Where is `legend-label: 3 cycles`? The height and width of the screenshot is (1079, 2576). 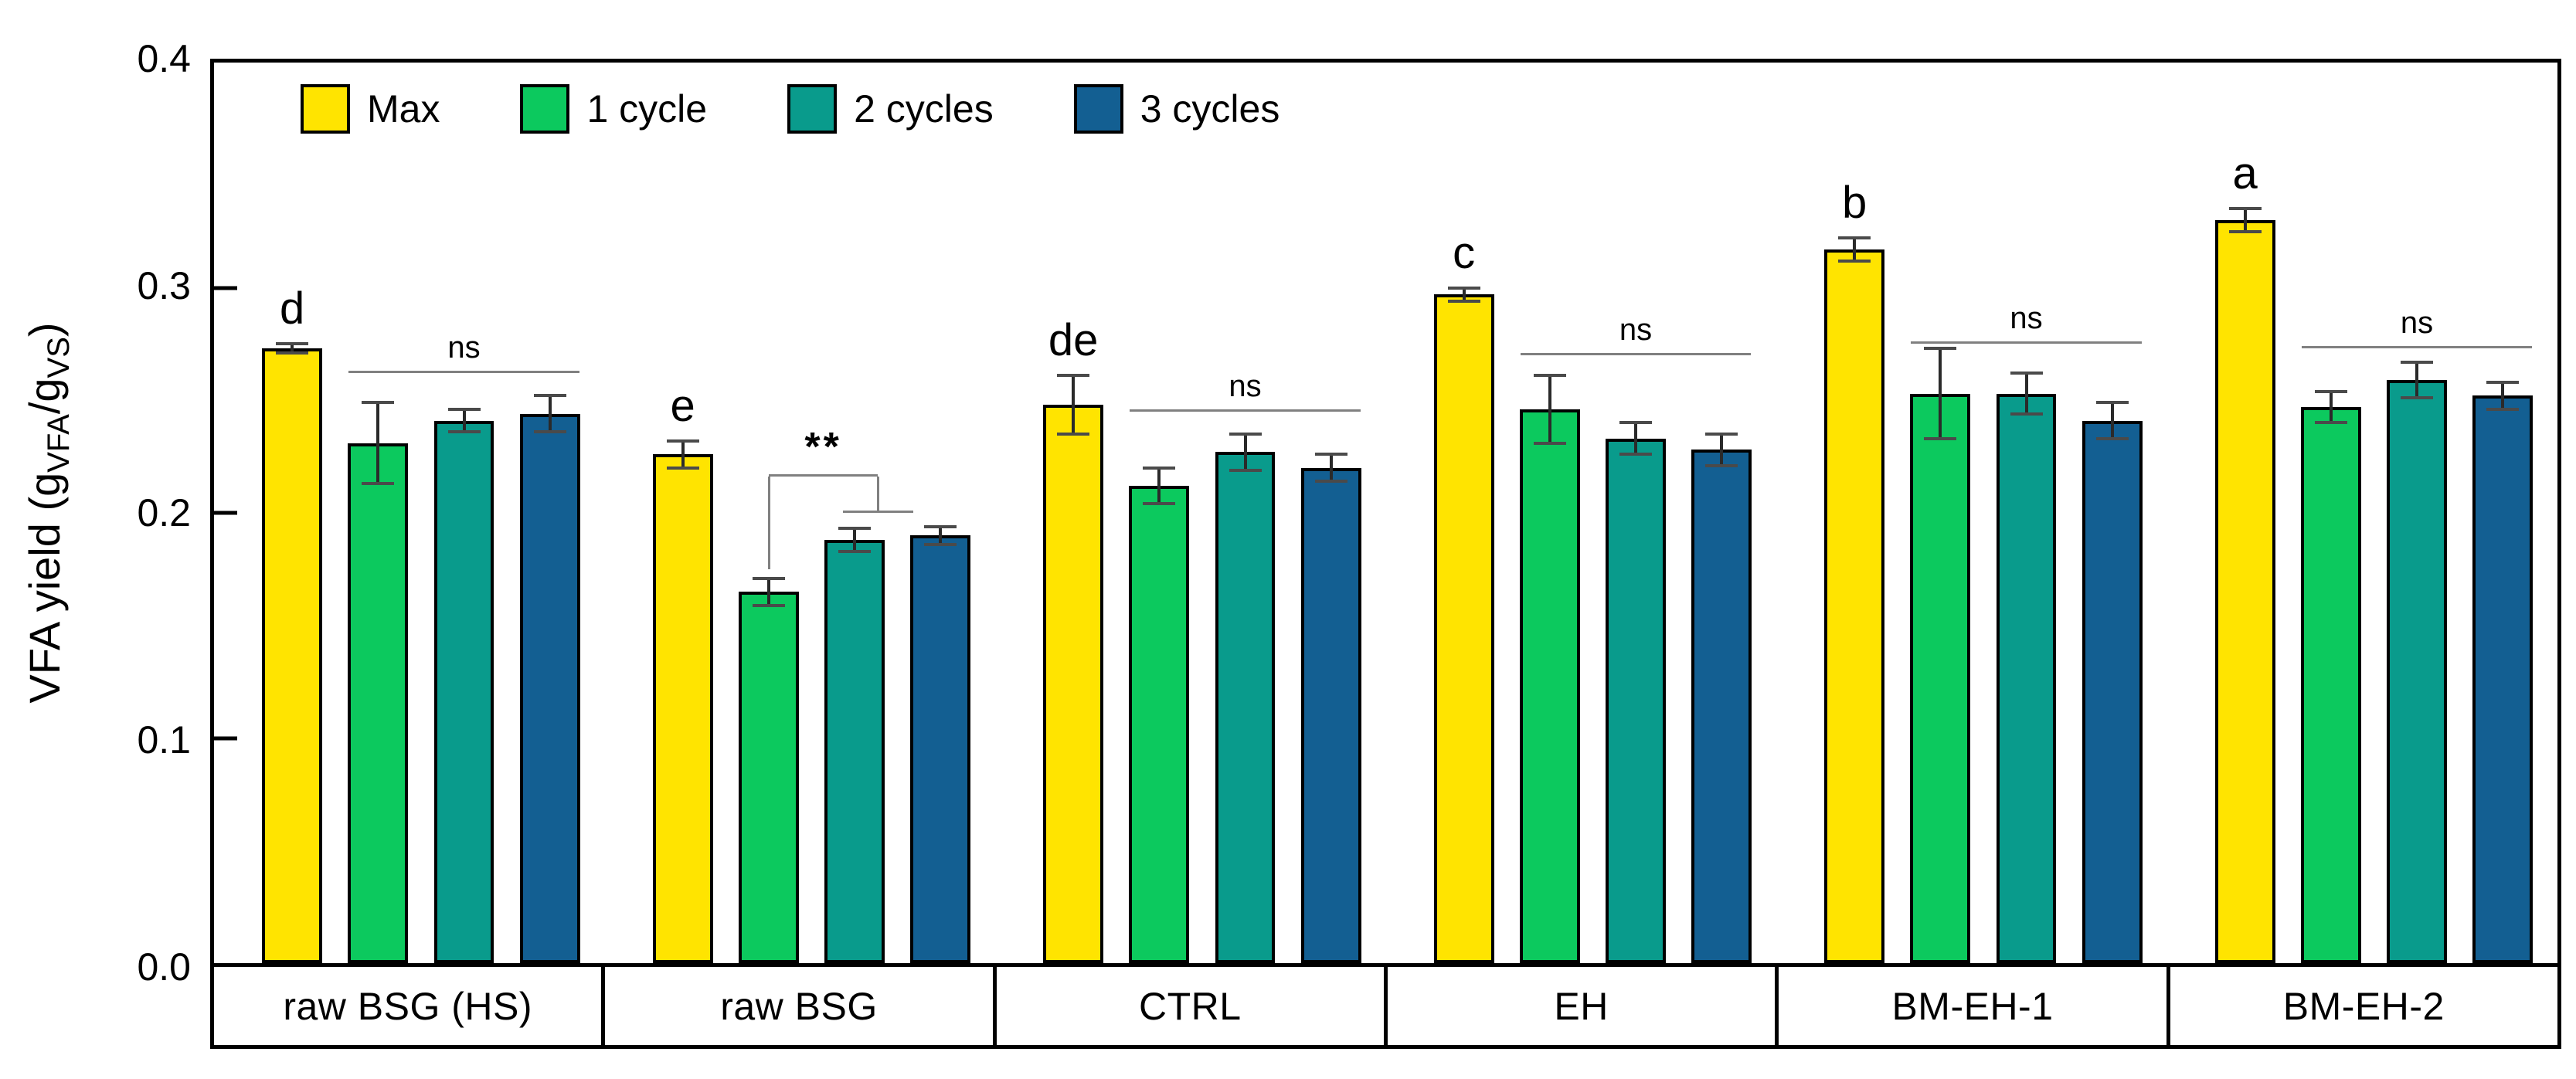
legend-label: 3 cycles is located at coordinates (1210, 109).